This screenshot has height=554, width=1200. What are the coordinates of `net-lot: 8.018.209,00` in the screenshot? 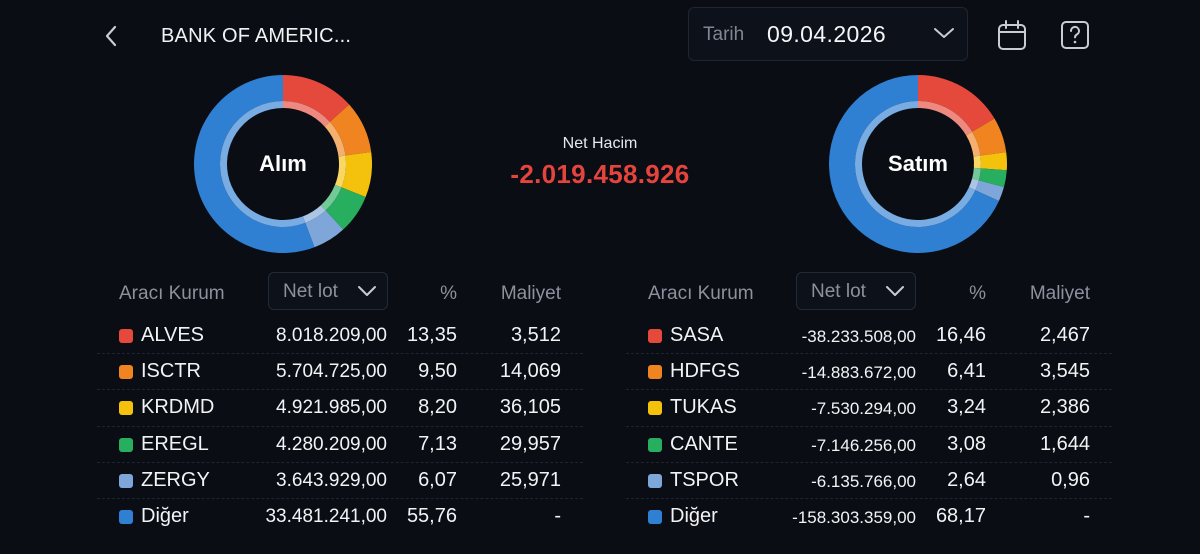 It's located at (331, 335).